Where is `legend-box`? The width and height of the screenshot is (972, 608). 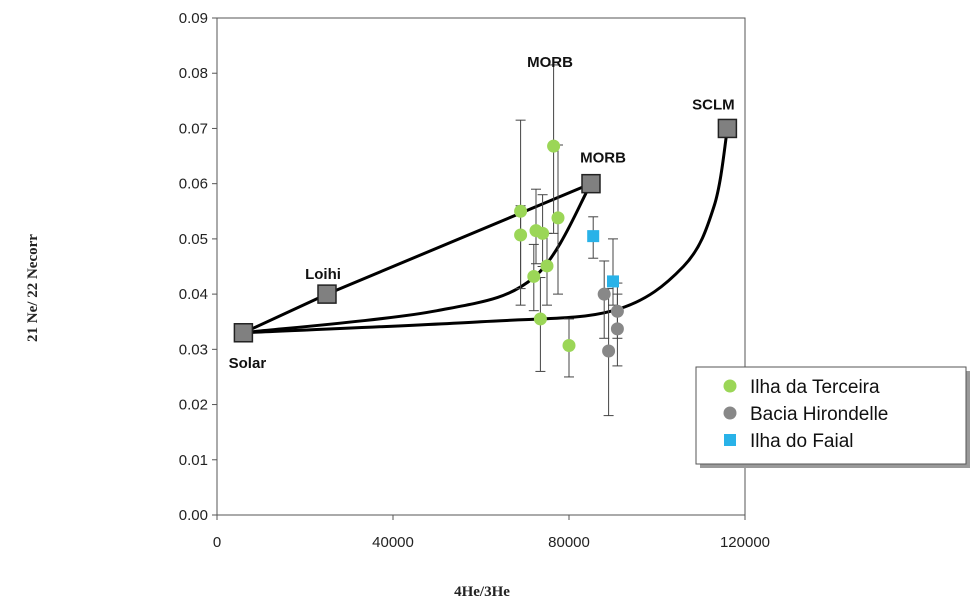
legend-box is located at coordinates (831, 415).